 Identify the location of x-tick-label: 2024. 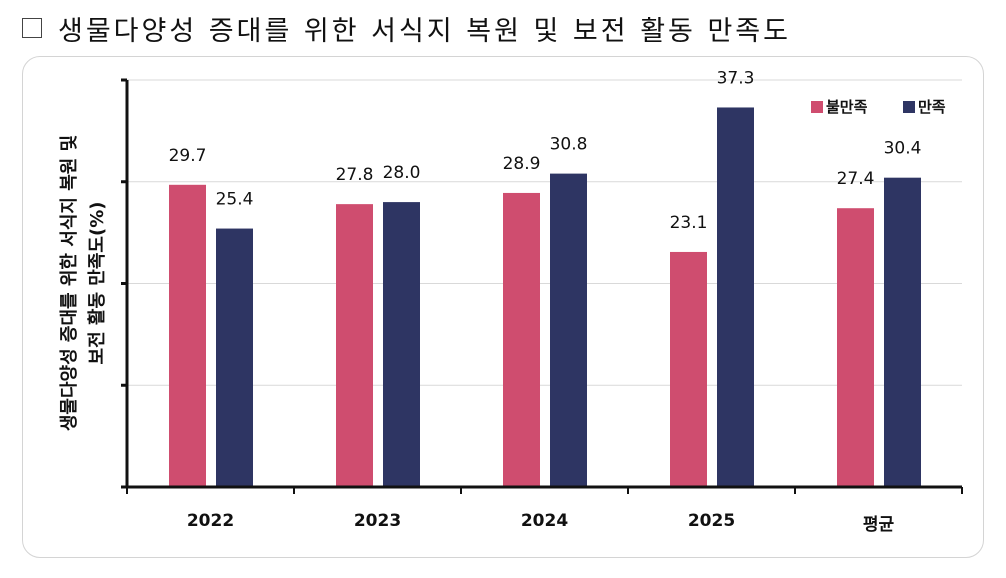
(544, 521).